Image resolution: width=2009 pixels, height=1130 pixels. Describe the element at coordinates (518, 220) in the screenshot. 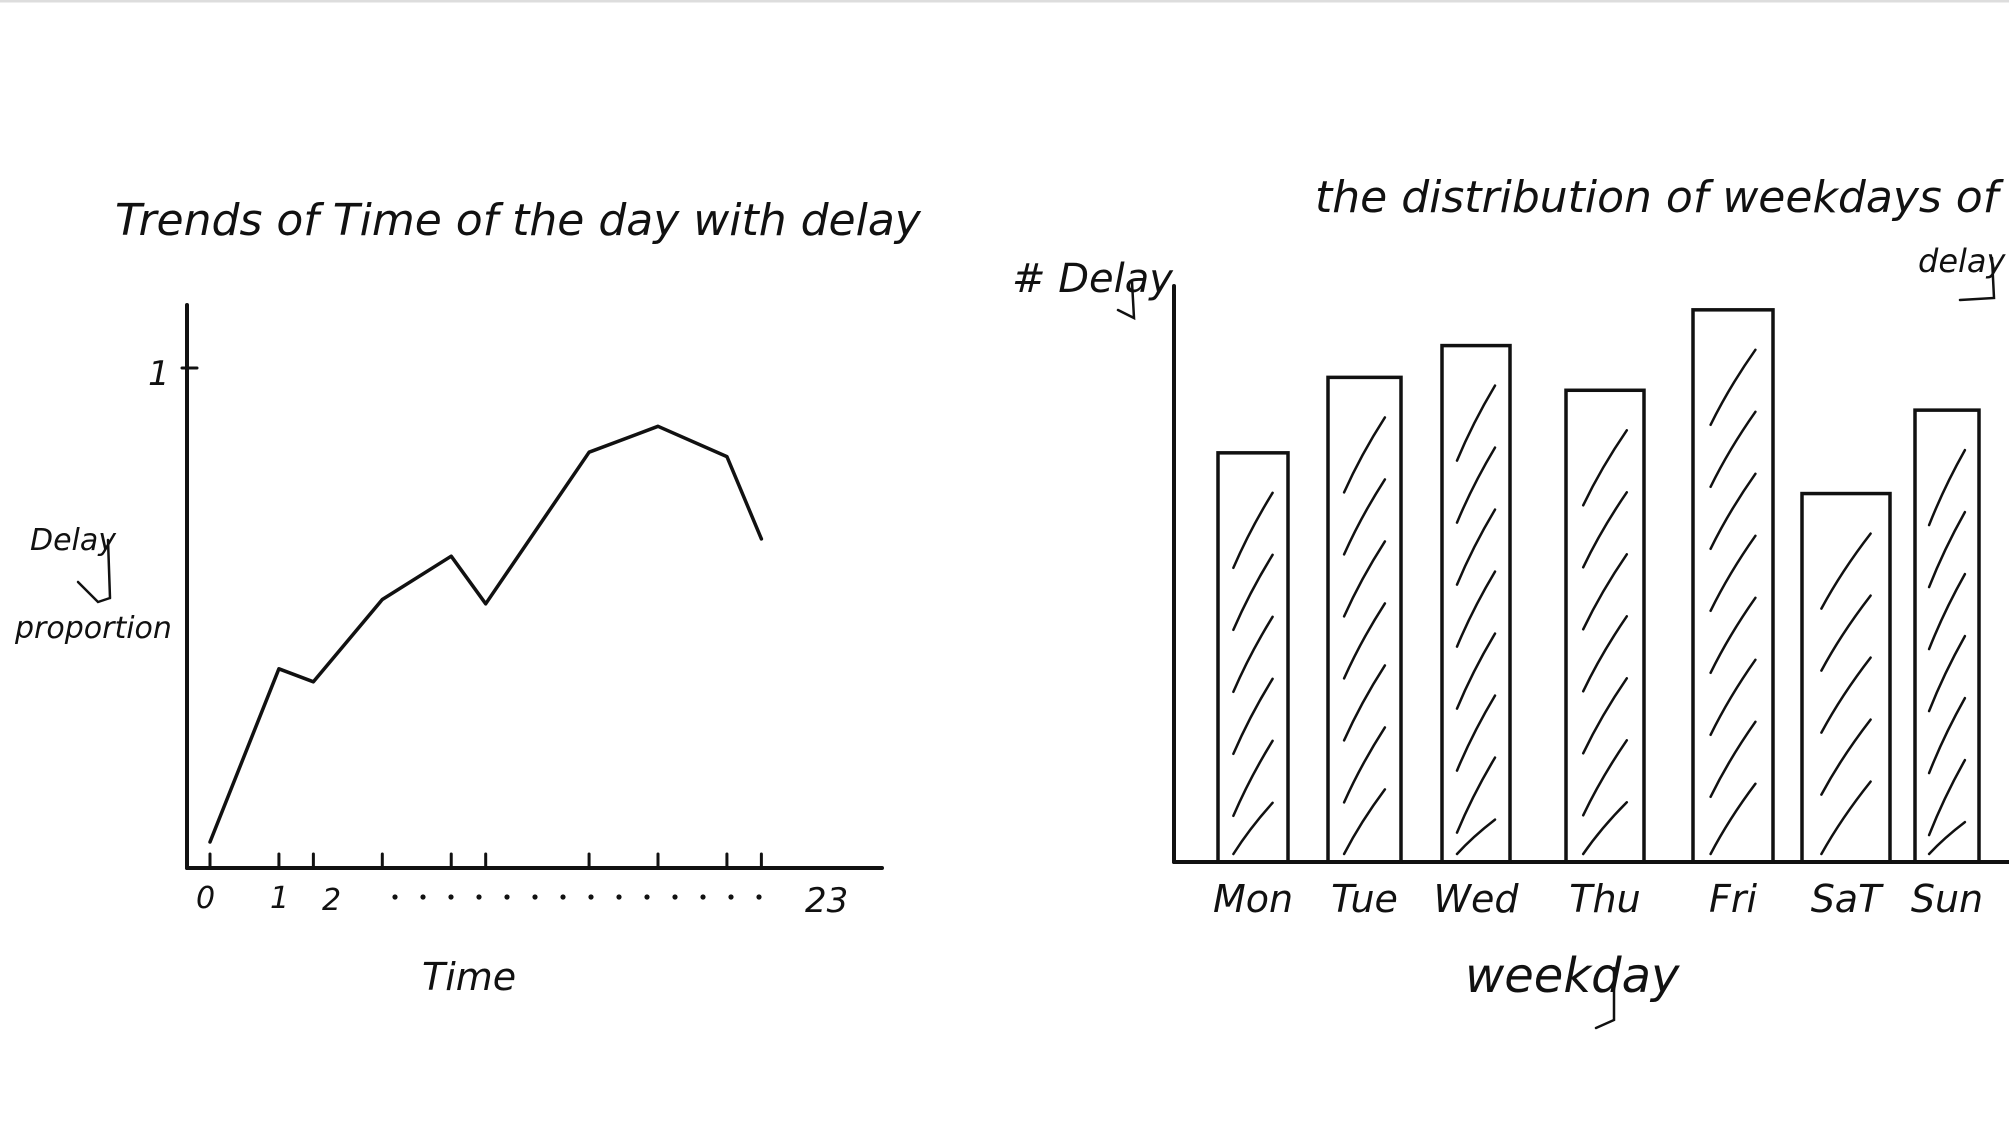

I see `line-chart-title: Trends of Time of the day with delay` at that location.